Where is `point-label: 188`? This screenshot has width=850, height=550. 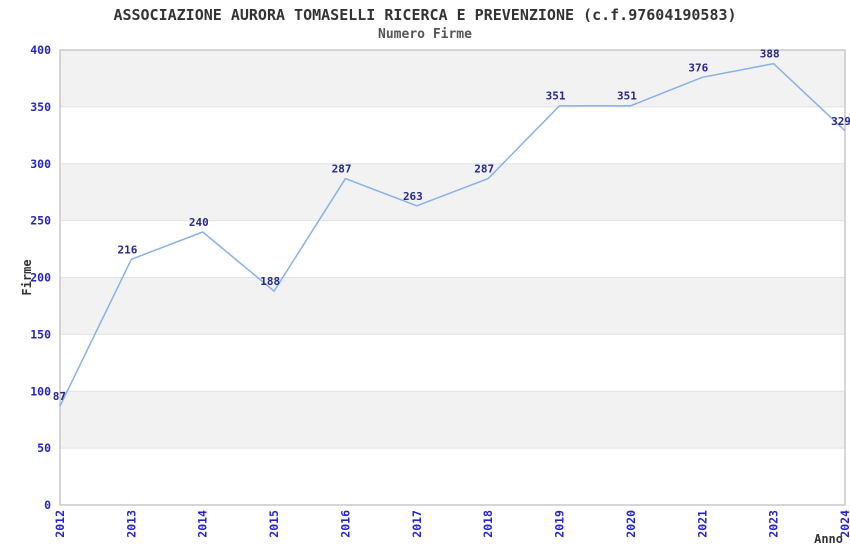 point-label: 188 is located at coordinates (270, 281).